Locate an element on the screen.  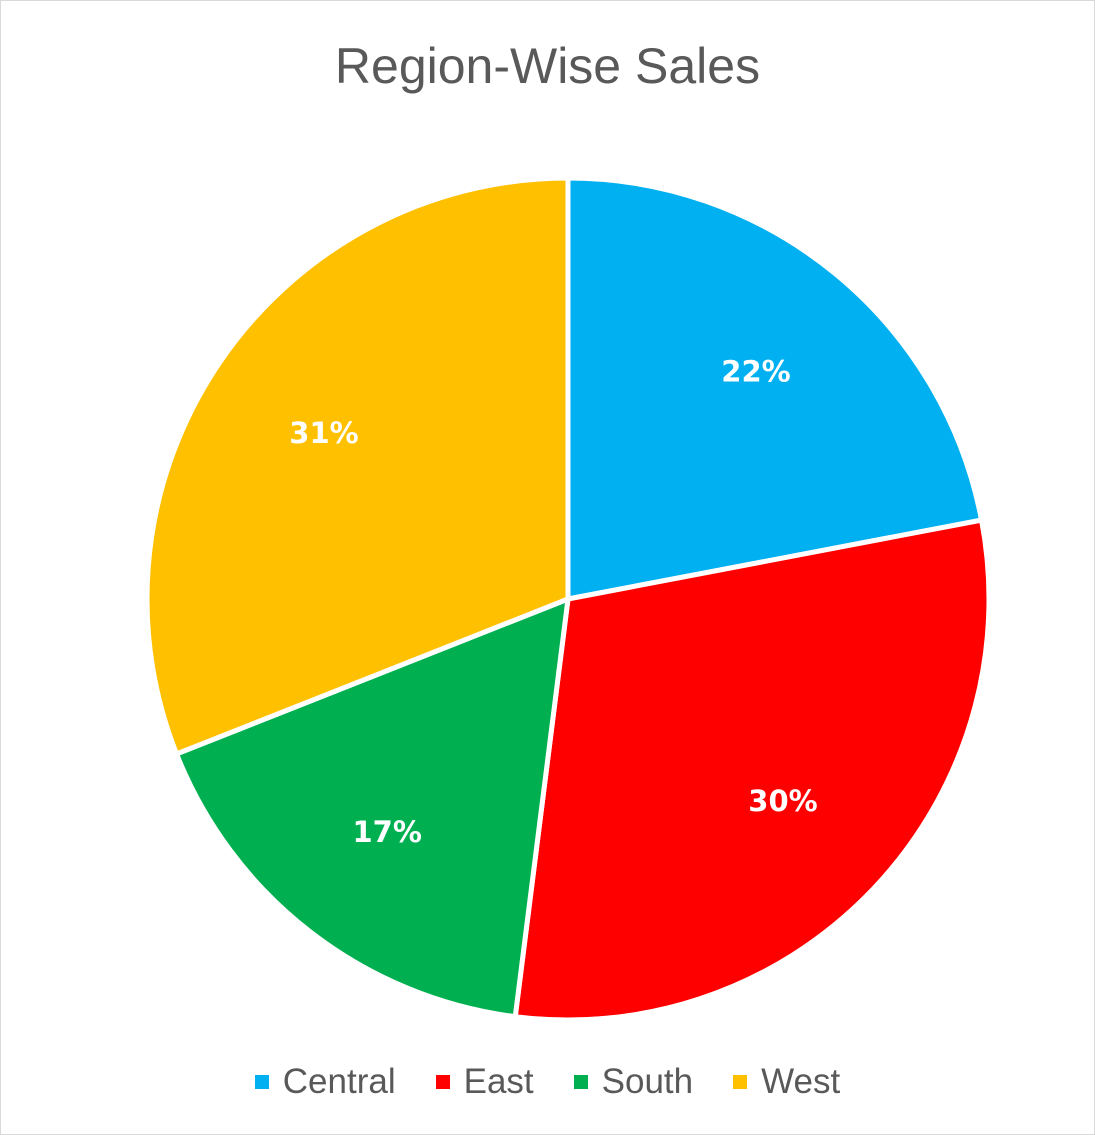
legend-swatch-central is located at coordinates (261, 1081).